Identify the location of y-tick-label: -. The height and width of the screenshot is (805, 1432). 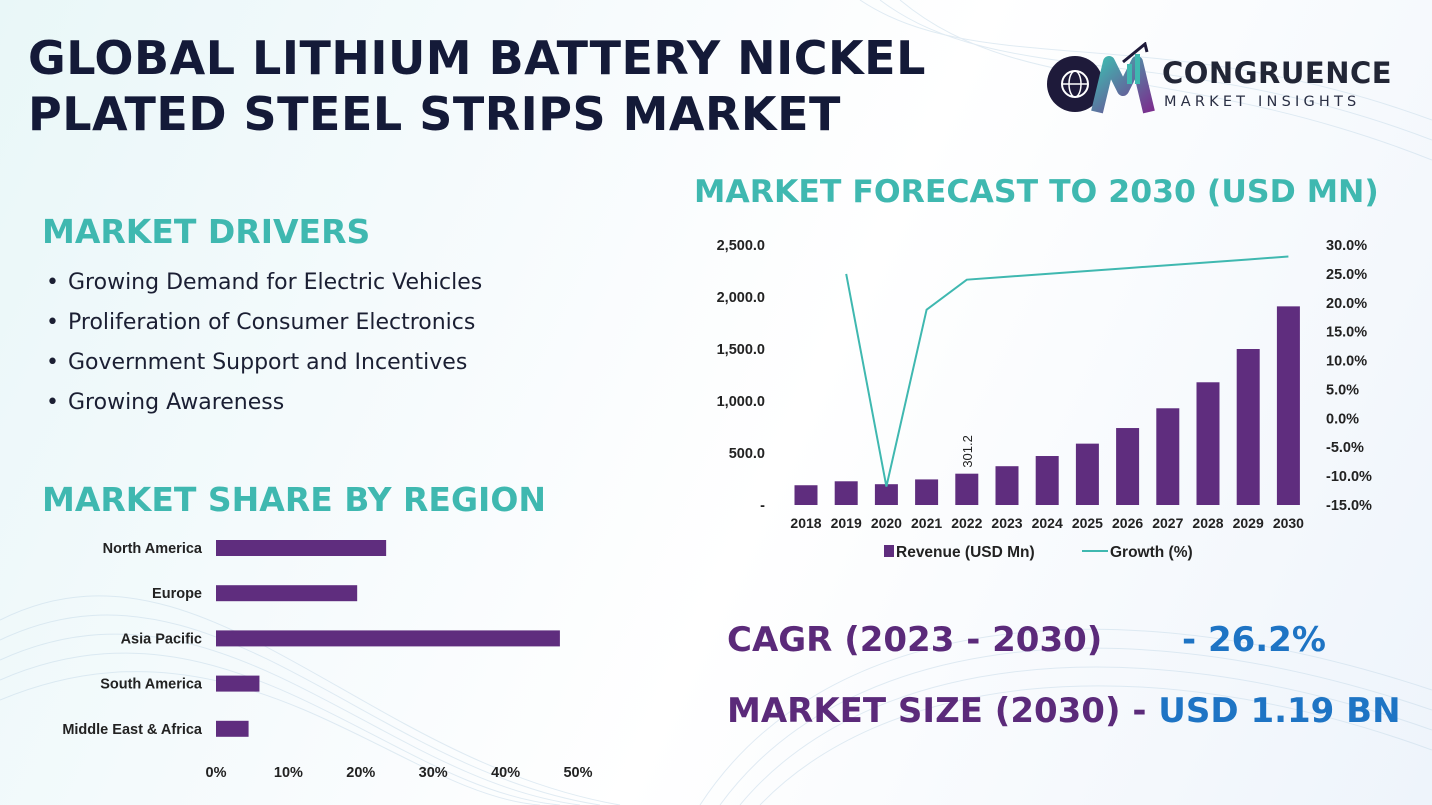
(762, 506).